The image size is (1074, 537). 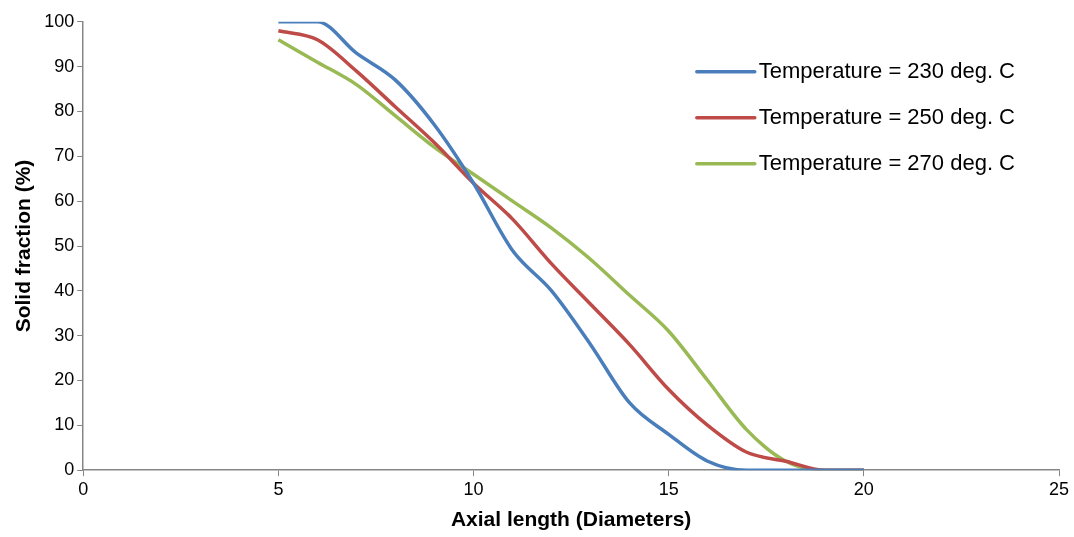 I want to click on x-tick-label: 25, so click(x=1059, y=488).